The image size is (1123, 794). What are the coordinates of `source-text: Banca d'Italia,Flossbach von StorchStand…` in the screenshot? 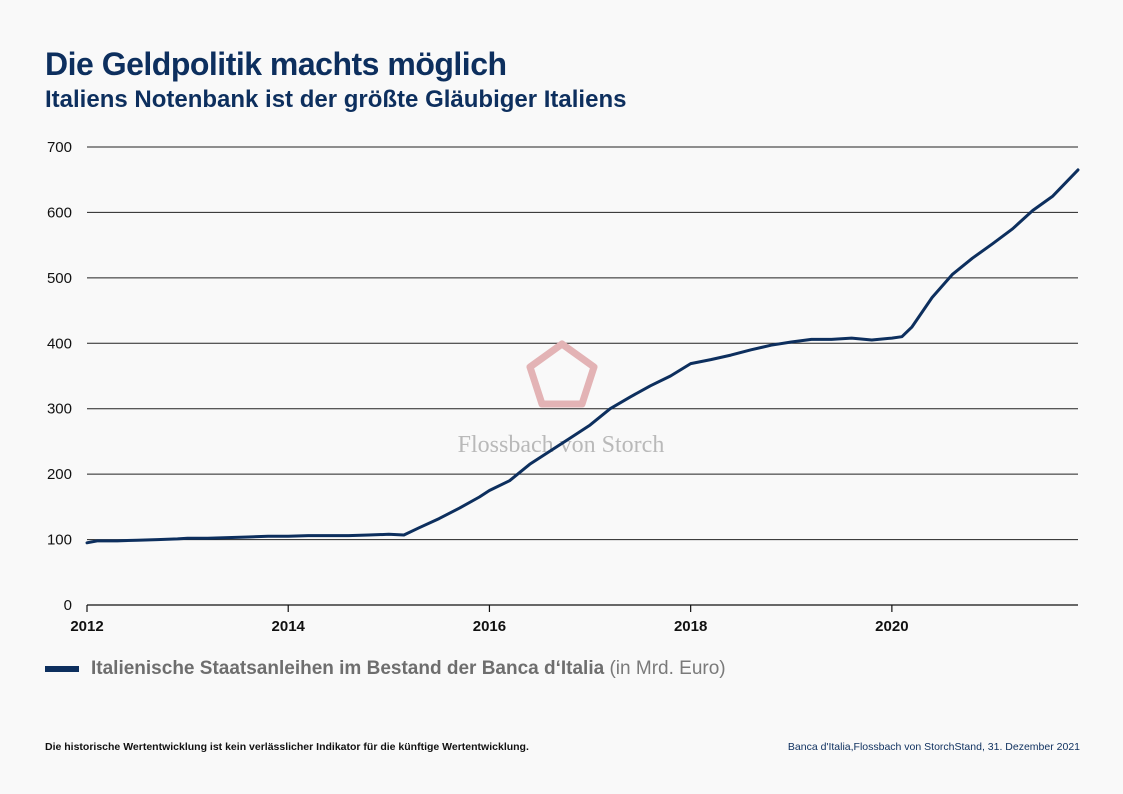 It's located at (933, 747).